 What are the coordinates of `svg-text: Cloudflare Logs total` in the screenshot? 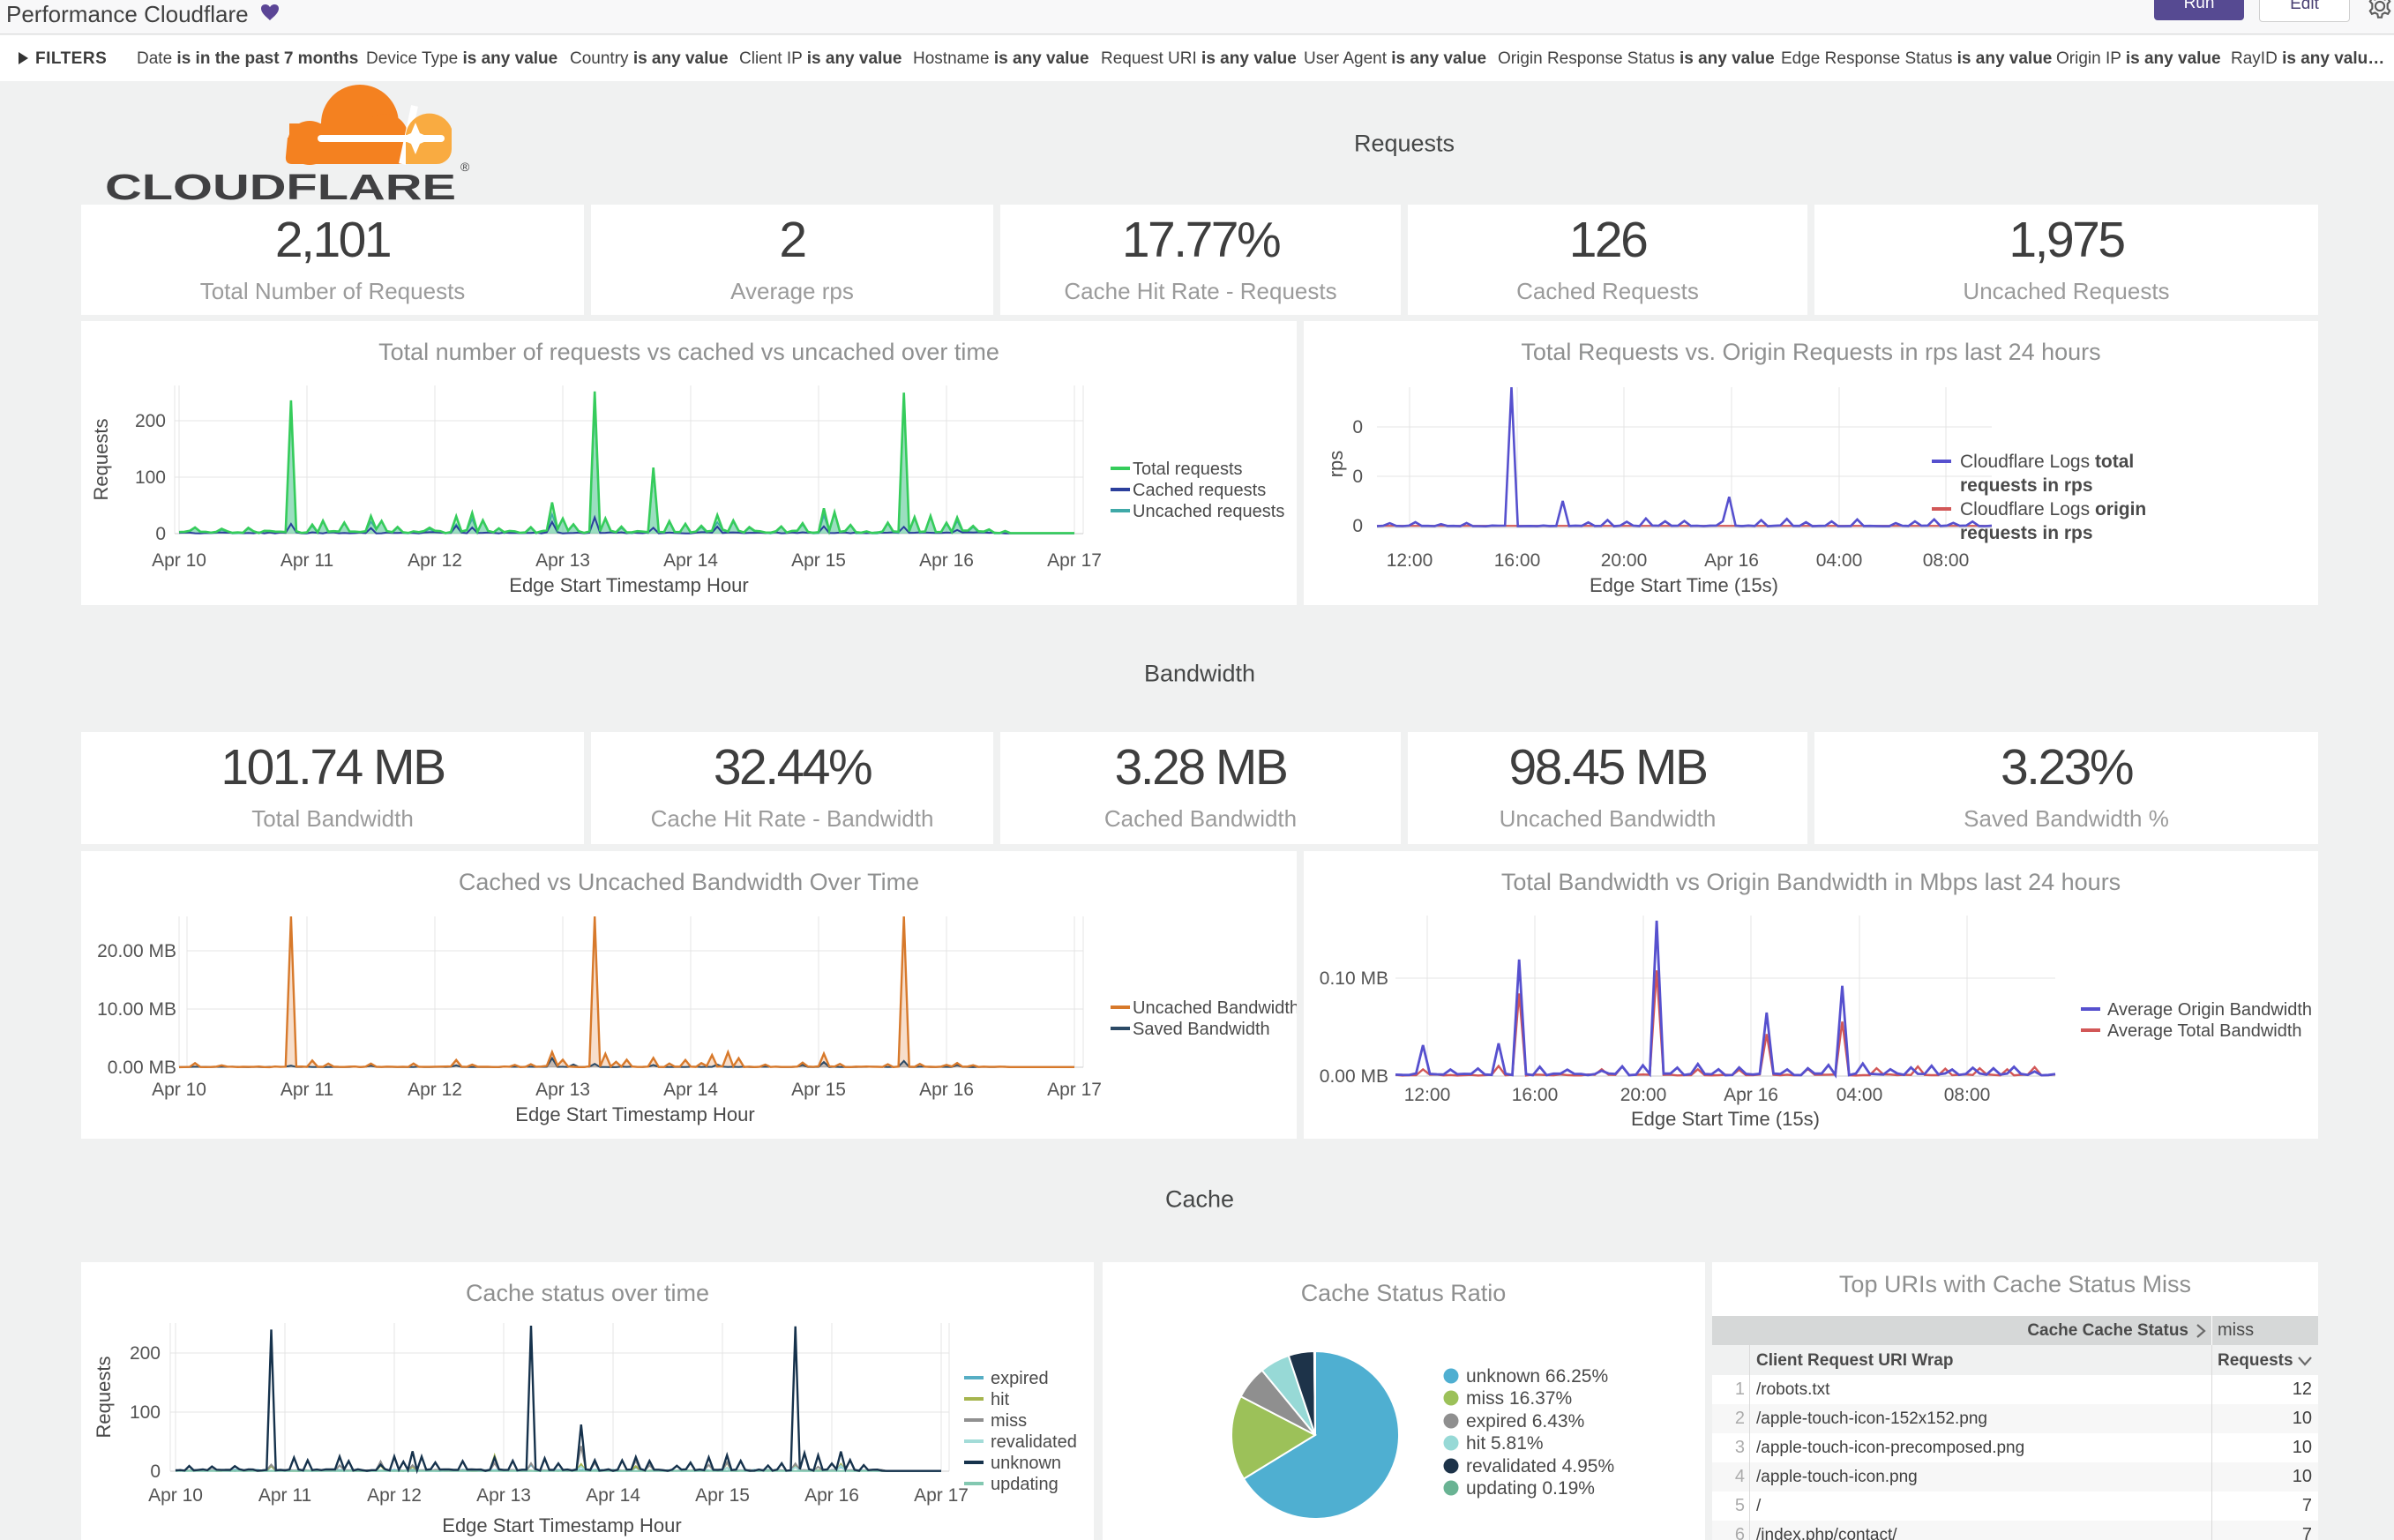 It's located at (2047, 462).